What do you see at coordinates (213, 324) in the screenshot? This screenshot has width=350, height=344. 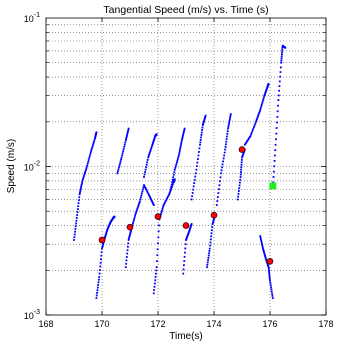 I see `x-tick-label: 174` at bounding box center [213, 324].